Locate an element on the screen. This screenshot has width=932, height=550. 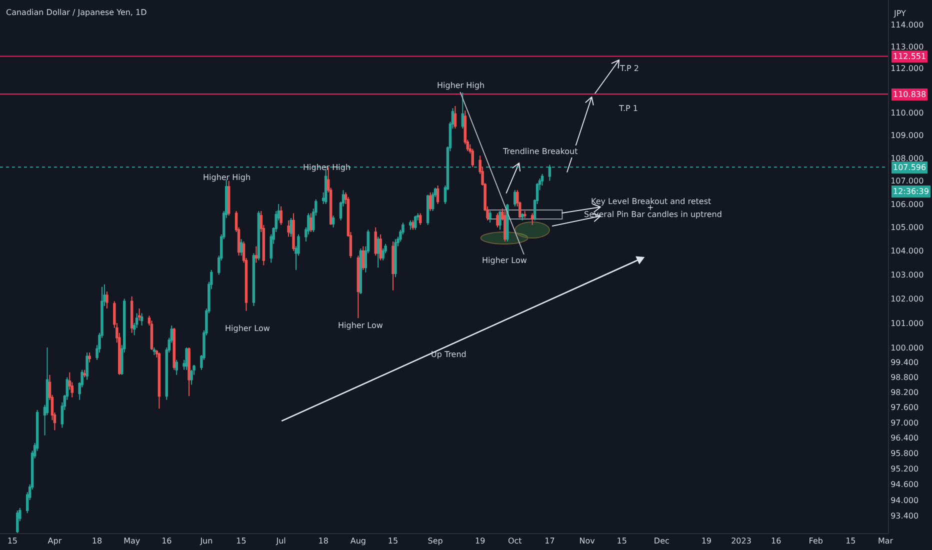
y-tick-label: 113.000 is located at coordinates (907, 47).